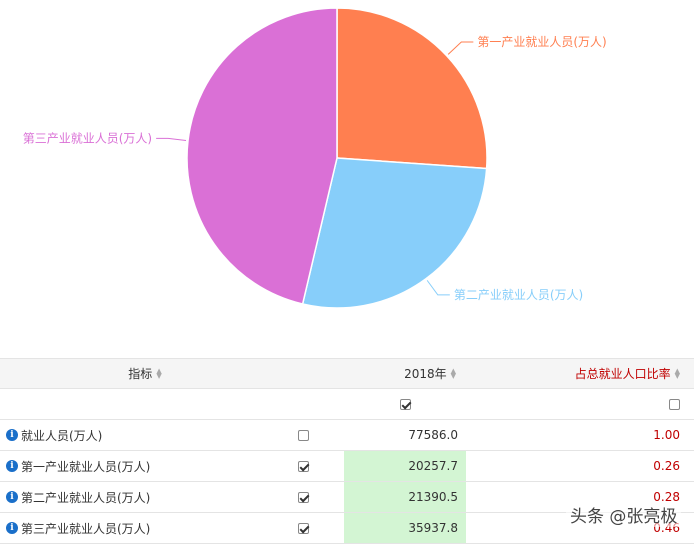  Describe the element at coordinates (541, 42) in the screenshot. I see `slice-label: 第一产业就业人员(万人)` at that location.